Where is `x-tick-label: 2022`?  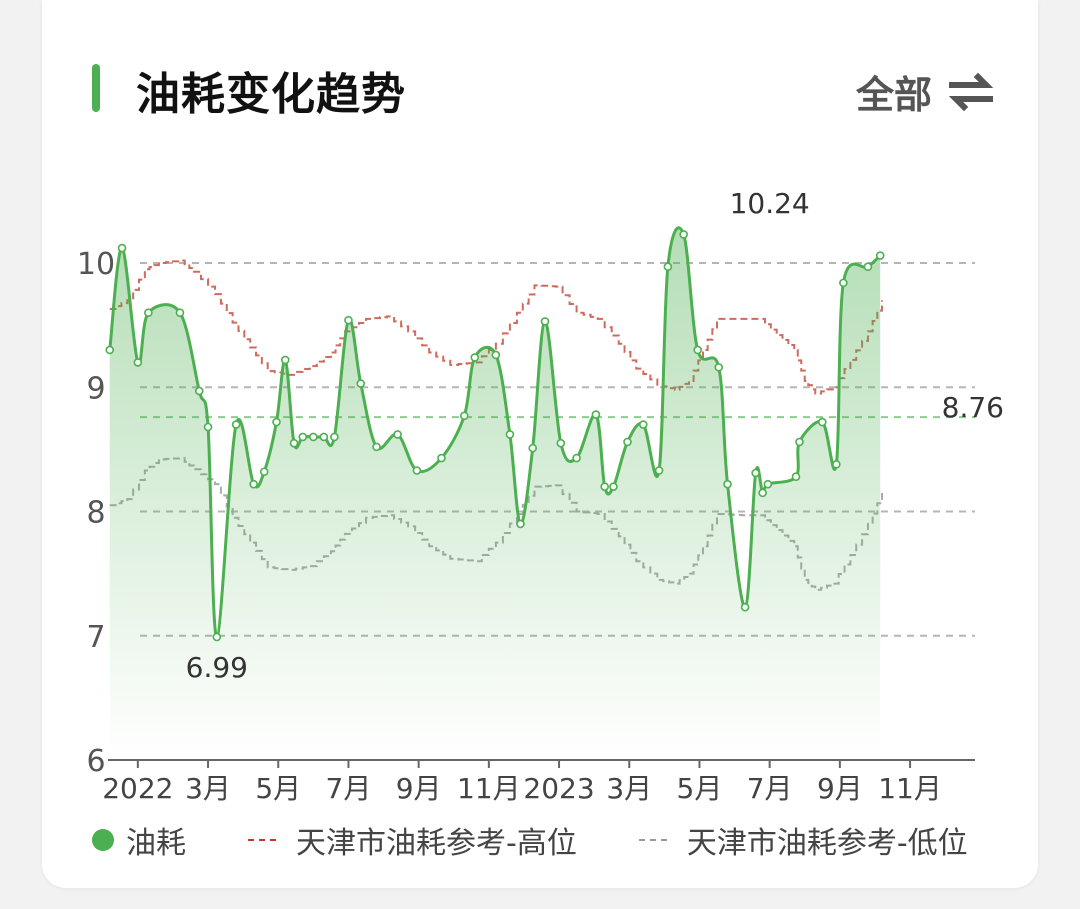
x-tick-label: 2022 is located at coordinates (137, 788).